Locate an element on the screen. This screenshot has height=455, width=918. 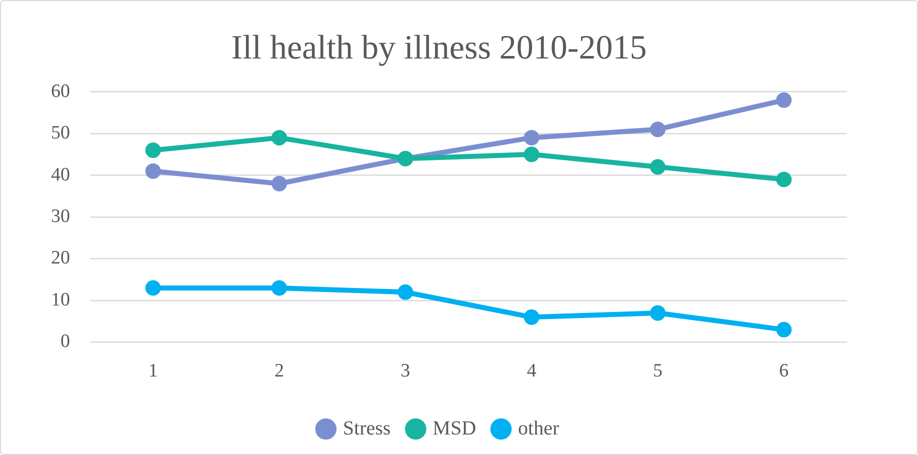
x-tick-label: 3 is located at coordinates (405, 371).